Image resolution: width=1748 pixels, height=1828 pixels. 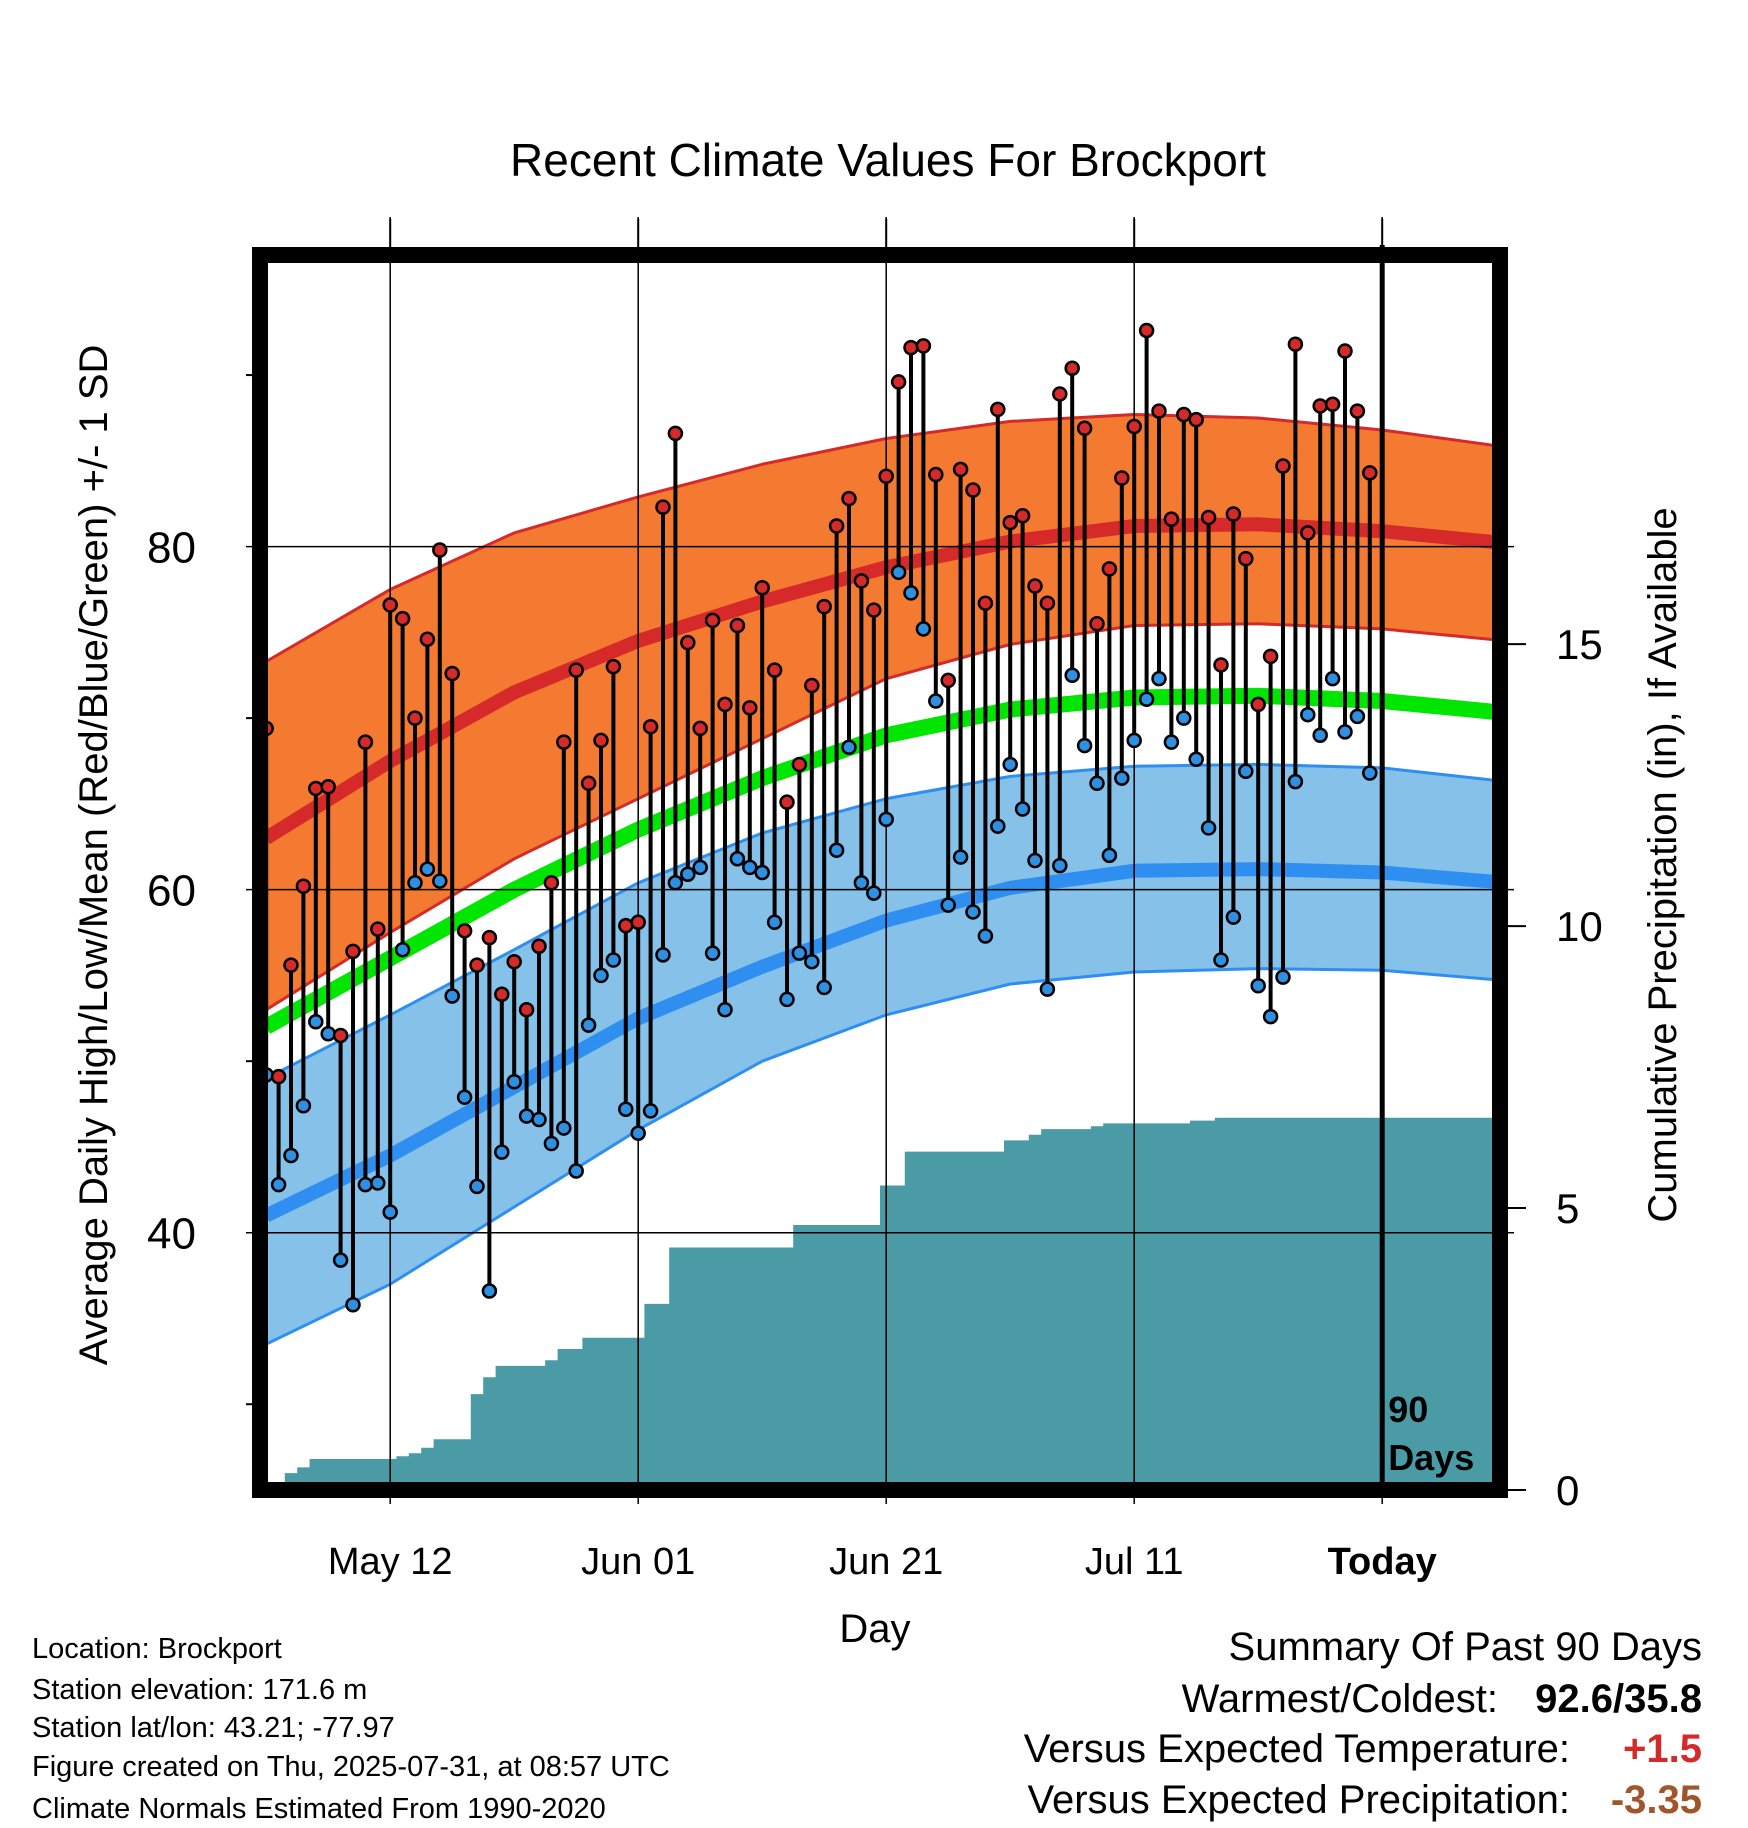 I want to click on warm-cold-label: Warmest/Coldest:, so click(x=1340, y=1699).